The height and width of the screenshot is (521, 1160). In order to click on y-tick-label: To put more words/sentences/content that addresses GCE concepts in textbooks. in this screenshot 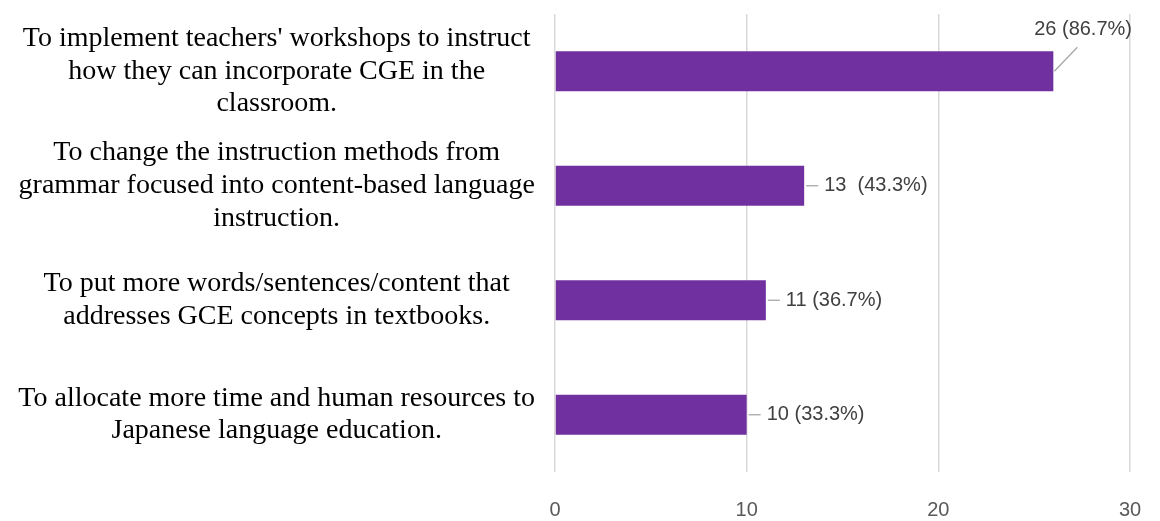, I will do `click(276, 298)`.